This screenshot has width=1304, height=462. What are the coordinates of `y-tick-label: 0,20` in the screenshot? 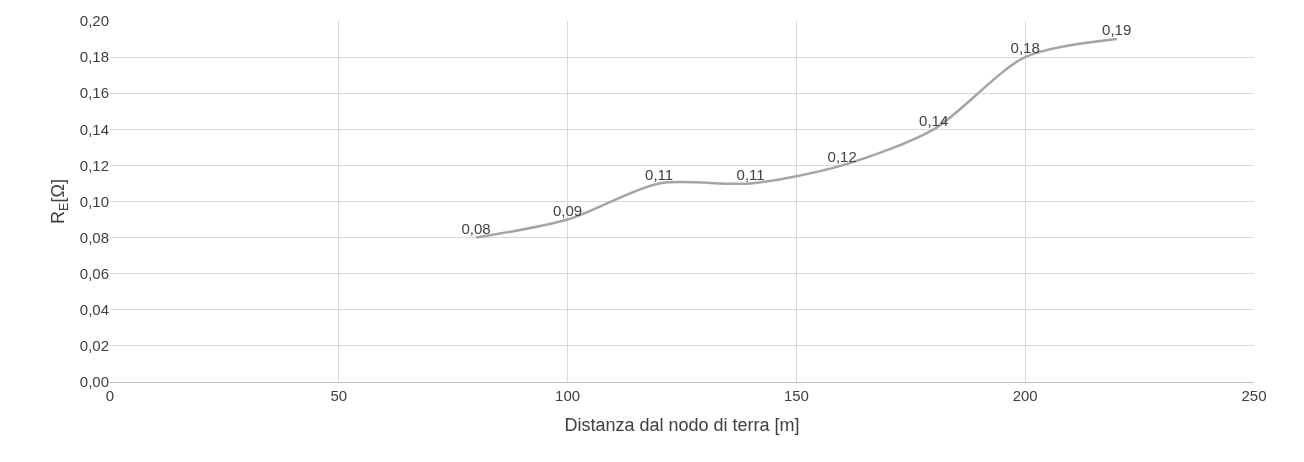 It's located at (94, 21).